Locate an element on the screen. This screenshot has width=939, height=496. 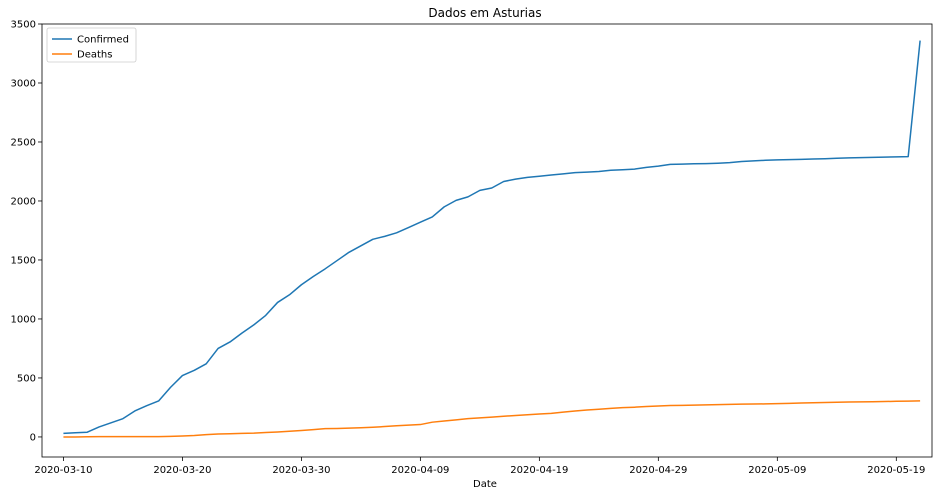
y-tick-label: 2500 is located at coordinates (23, 142).